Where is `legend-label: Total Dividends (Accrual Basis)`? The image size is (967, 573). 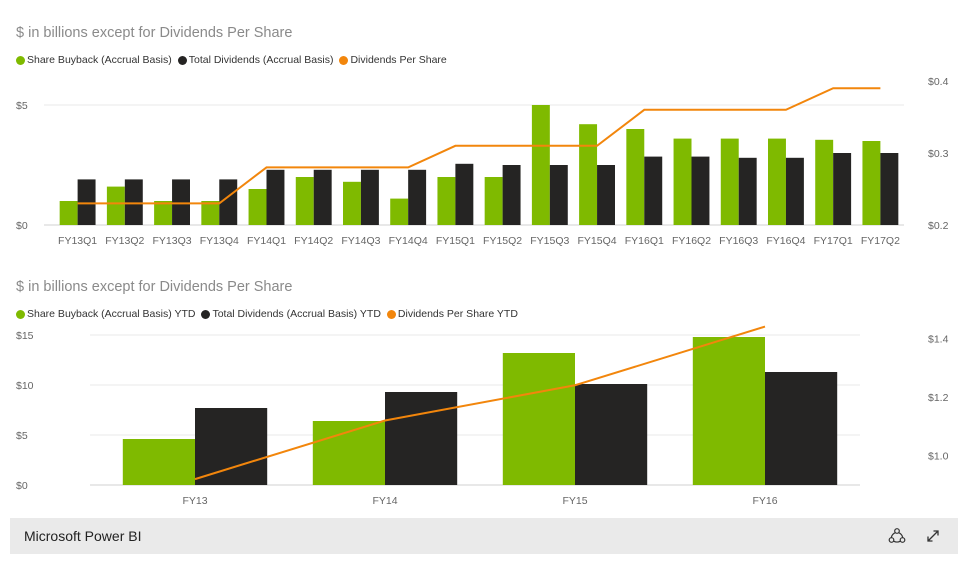 legend-label: Total Dividends (Accrual Basis) is located at coordinates (261, 60).